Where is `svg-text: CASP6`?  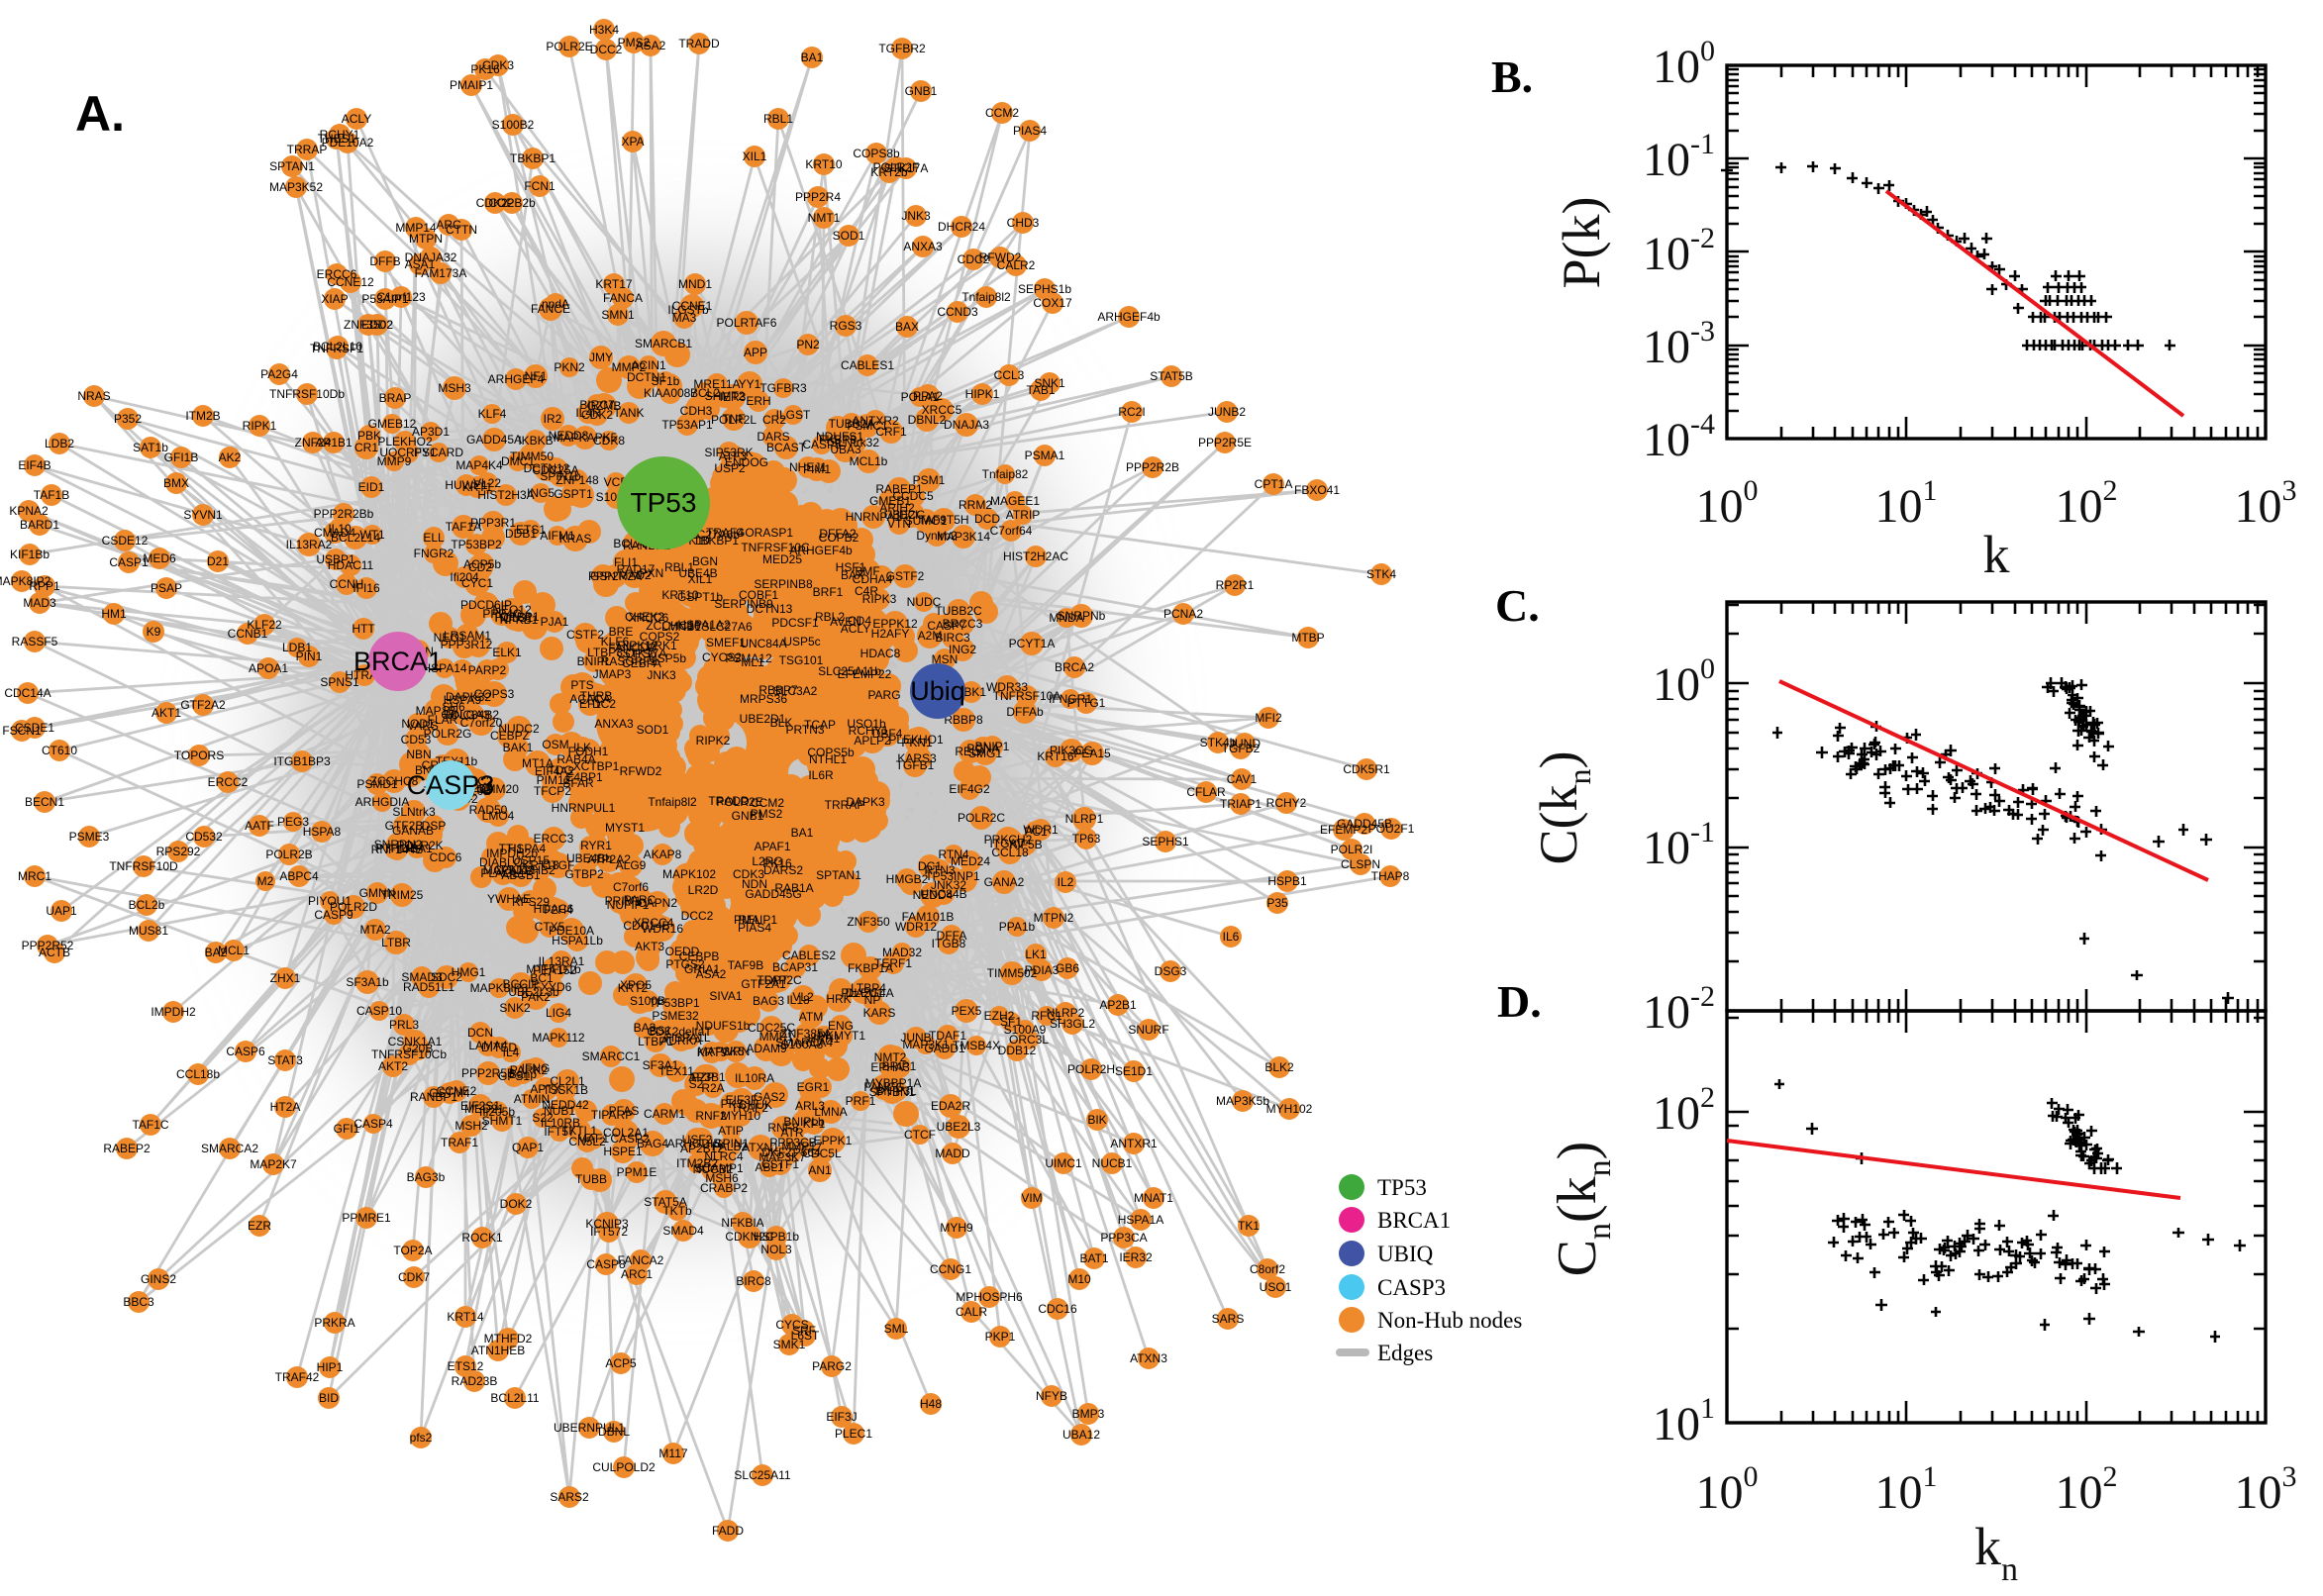
svg-text: CASP6 is located at coordinates (245, 1051).